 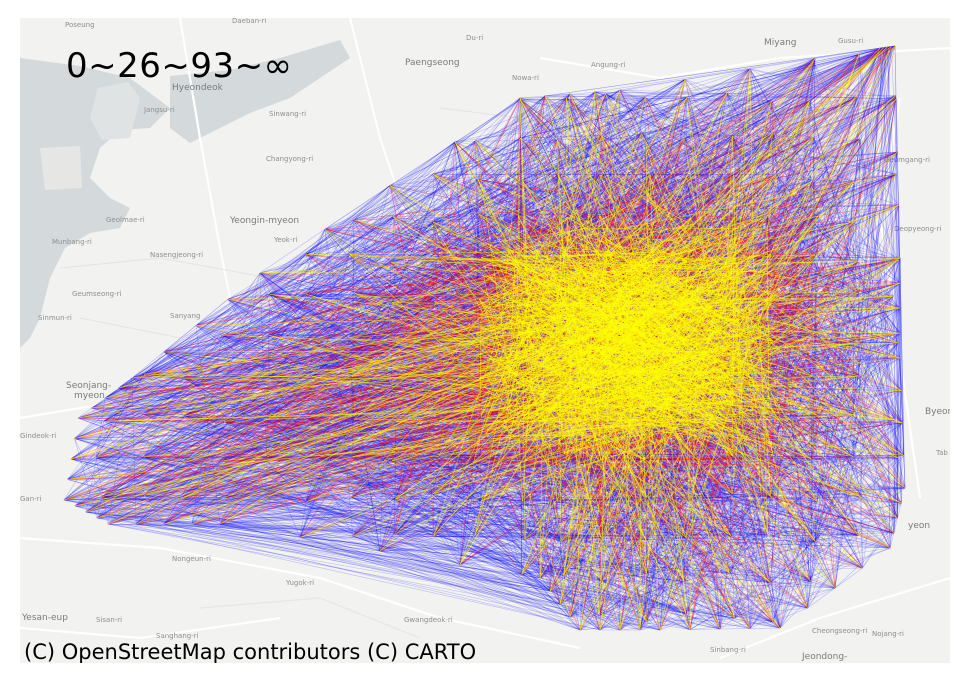 I want to click on place-label: Munbang-ri, so click(x=72, y=242).